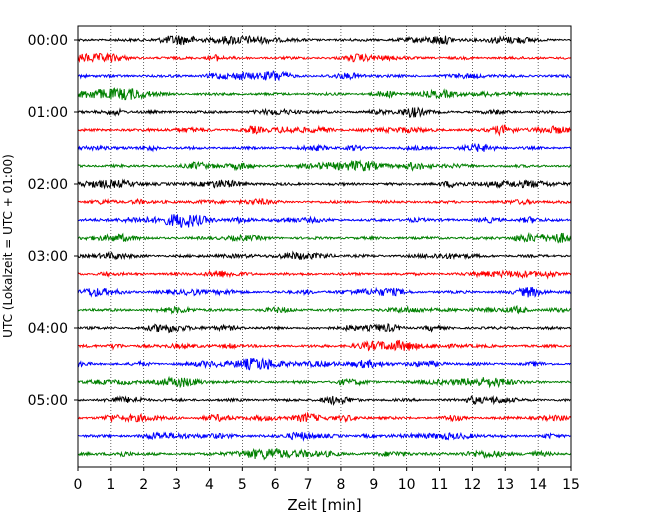 This screenshot has width=650, height=520. What do you see at coordinates (472, 485) in the screenshot?
I see `x-tick-label: 12` at bounding box center [472, 485].